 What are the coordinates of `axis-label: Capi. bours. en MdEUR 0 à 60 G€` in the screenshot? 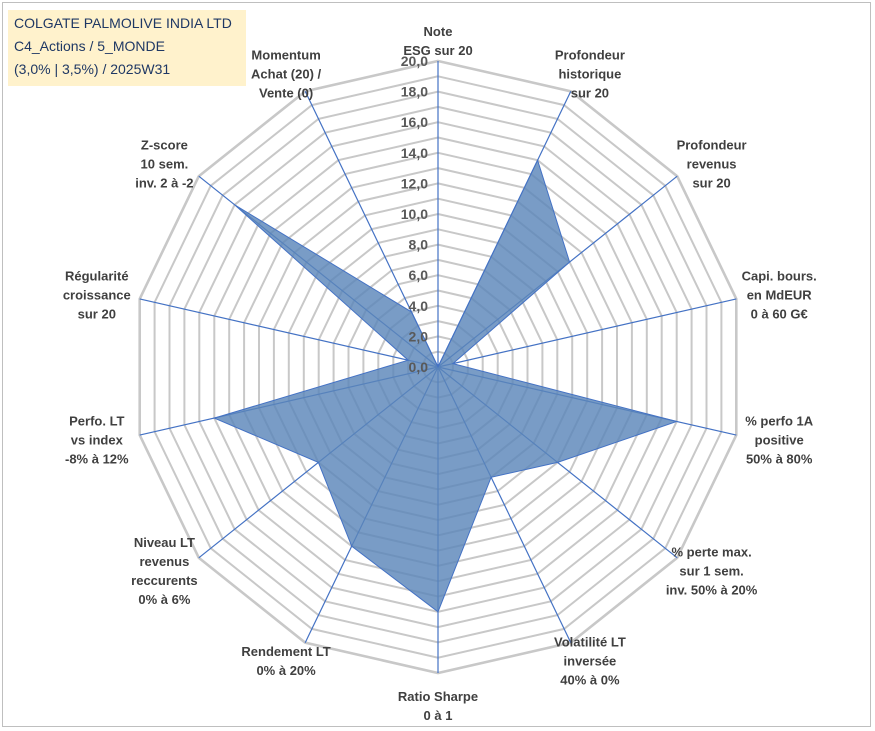 It's located at (779, 295).